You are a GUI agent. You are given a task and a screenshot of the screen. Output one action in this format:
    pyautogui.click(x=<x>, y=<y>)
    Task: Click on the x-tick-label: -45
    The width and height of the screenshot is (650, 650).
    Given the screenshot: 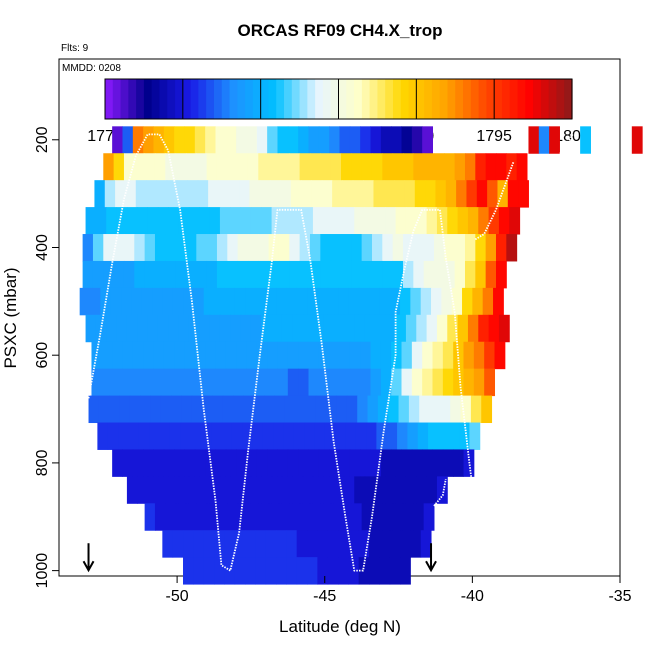 What is the action you would take?
    pyautogui.click(x=324, y=596)
    